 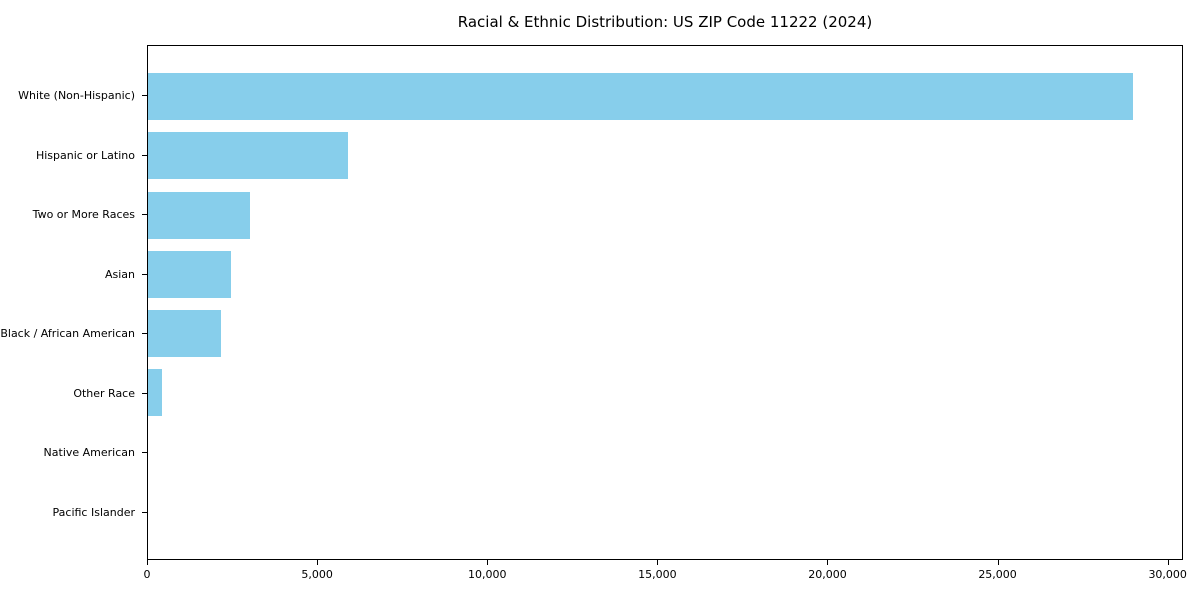 What do you see at coordinates (665, 155) in the screenshot?
I see `bar-row-hispanic-or-latino` at bounding box center [665, 155].